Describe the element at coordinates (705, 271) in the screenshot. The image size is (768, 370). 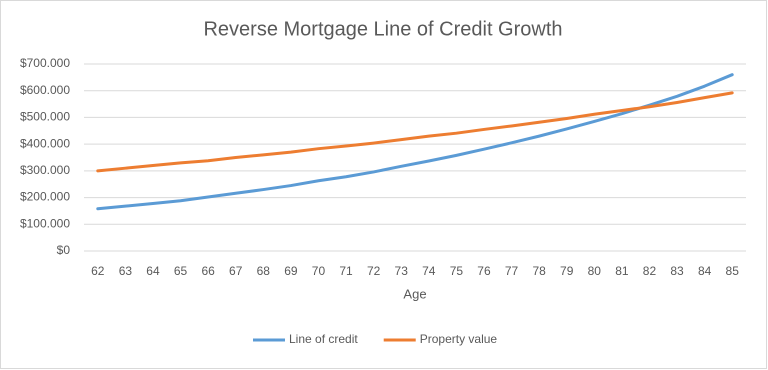
I see `x-tick-label: 84` at that location.